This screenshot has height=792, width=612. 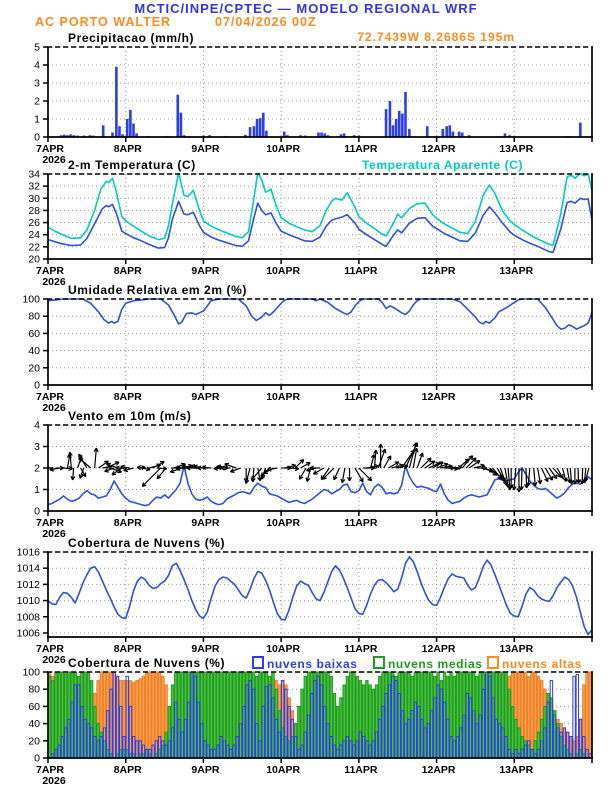 What do you see at coordinates (436, 37) in the screenshot?
I see `station-coordinates: 72.7439W 8.2686S 195m` at bounding box center [436, 37].